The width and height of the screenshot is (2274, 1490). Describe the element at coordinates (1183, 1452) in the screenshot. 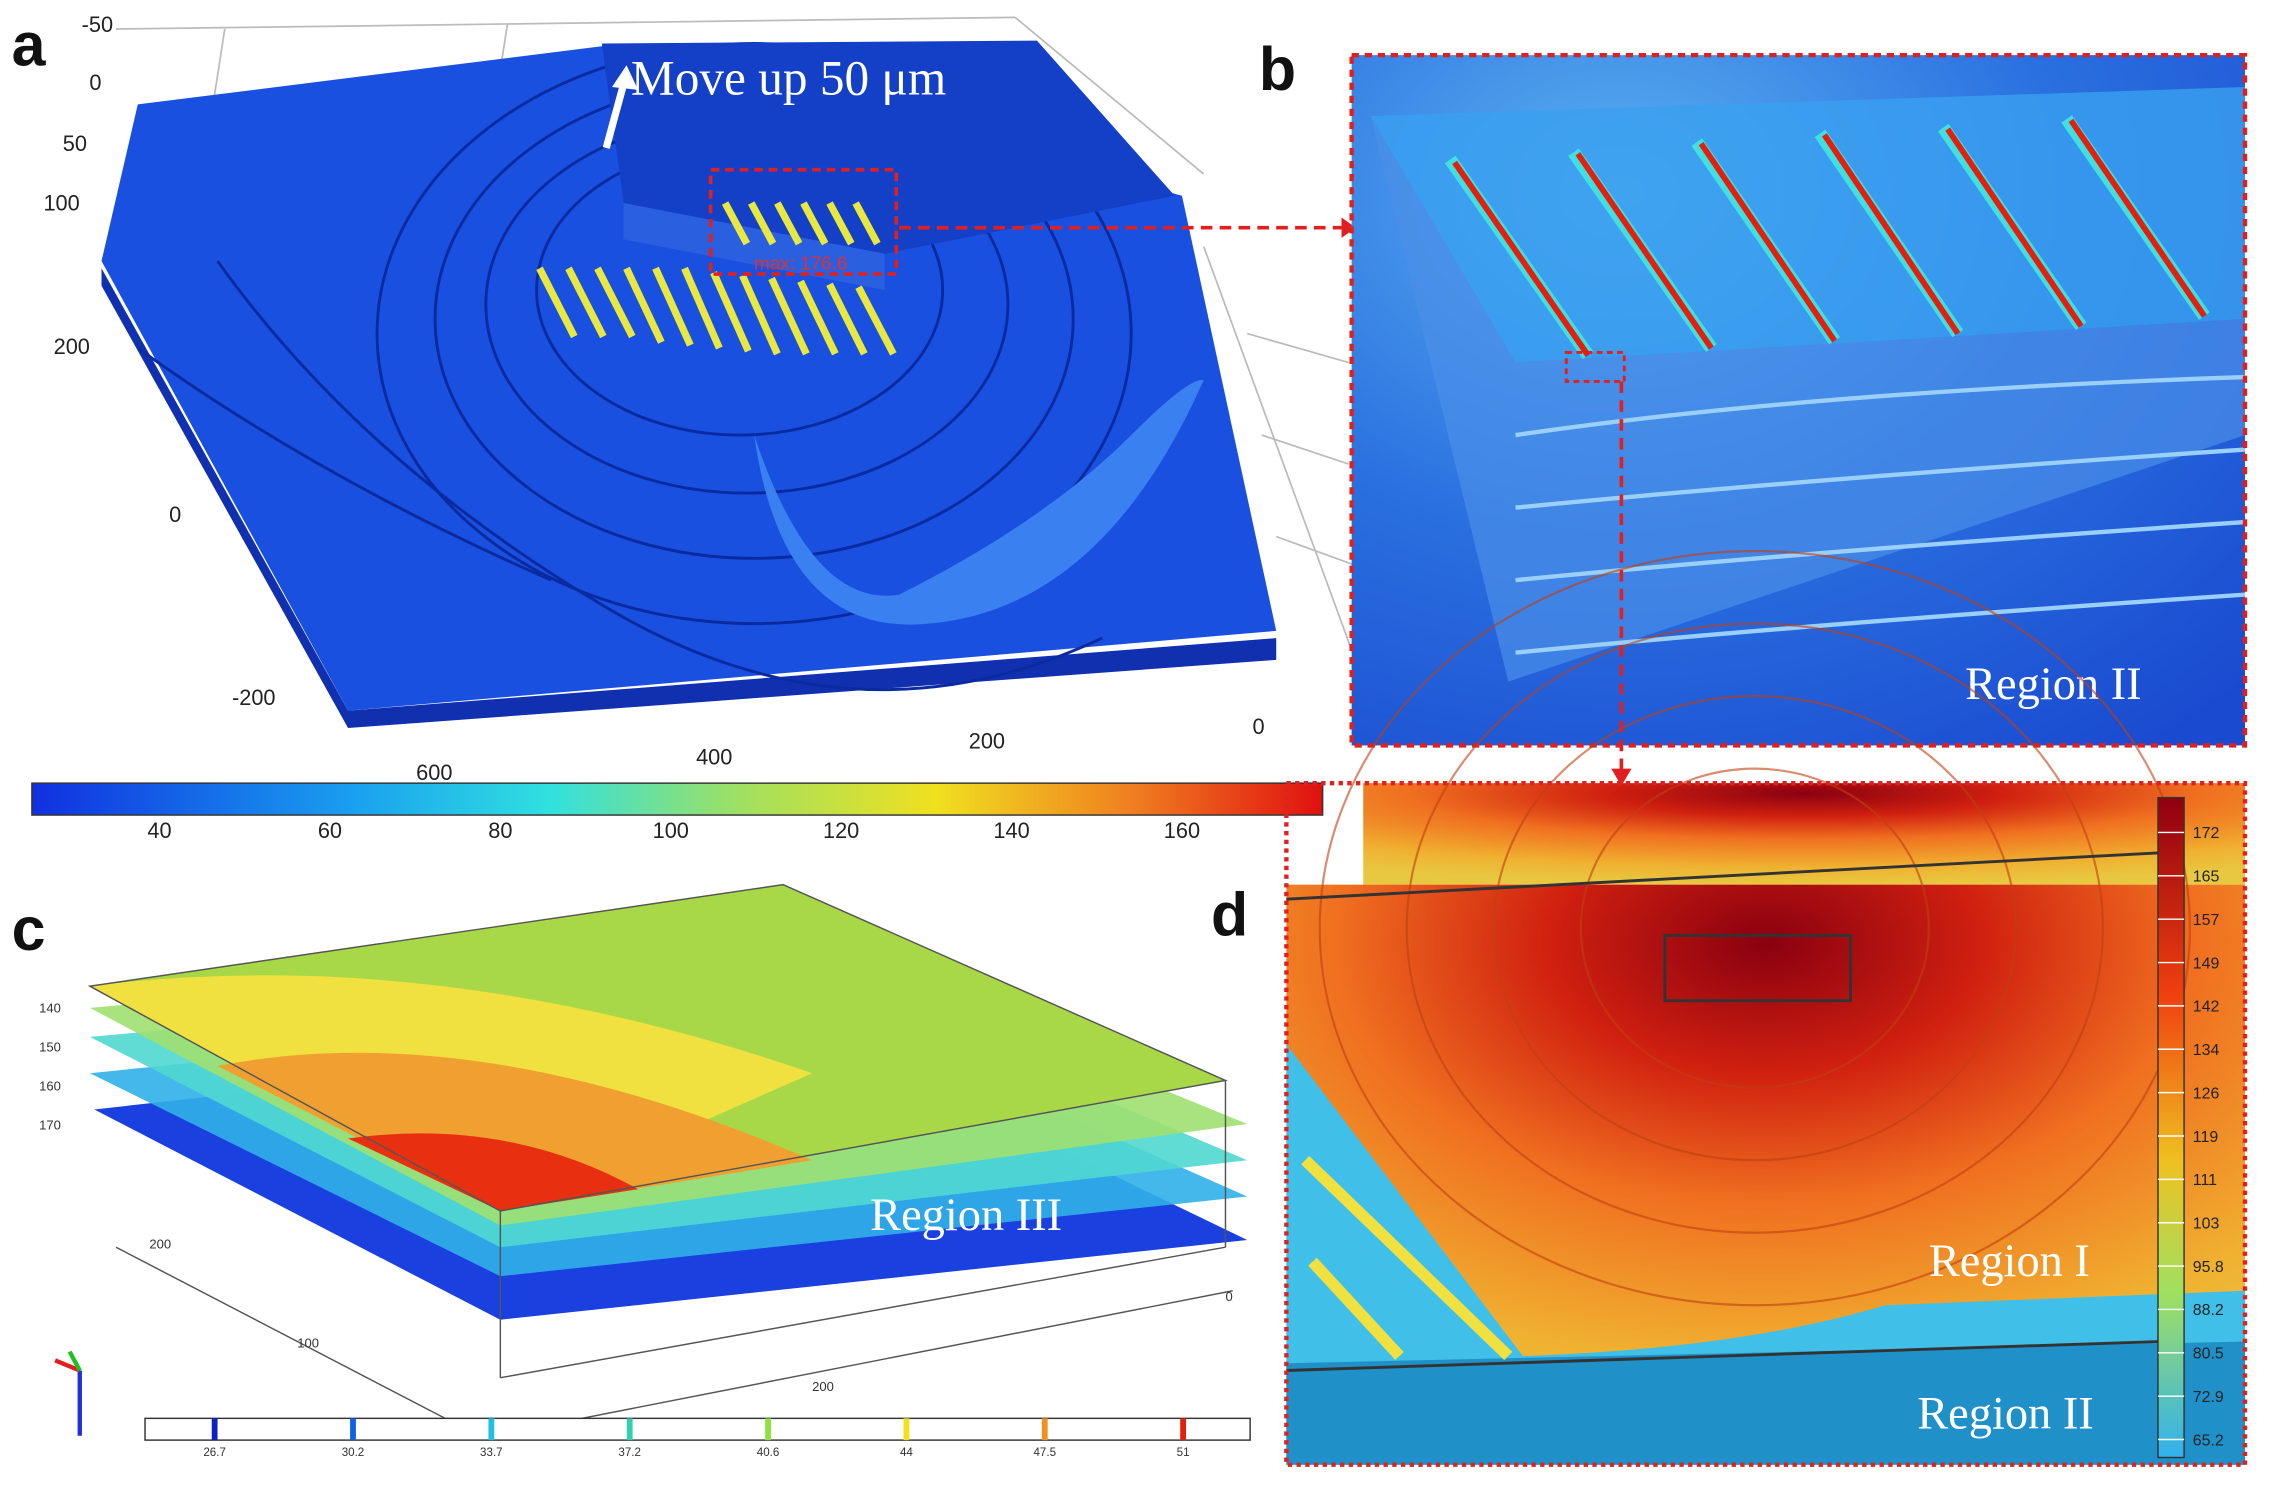

I see `colorbar-tick-label: 51` at that location.